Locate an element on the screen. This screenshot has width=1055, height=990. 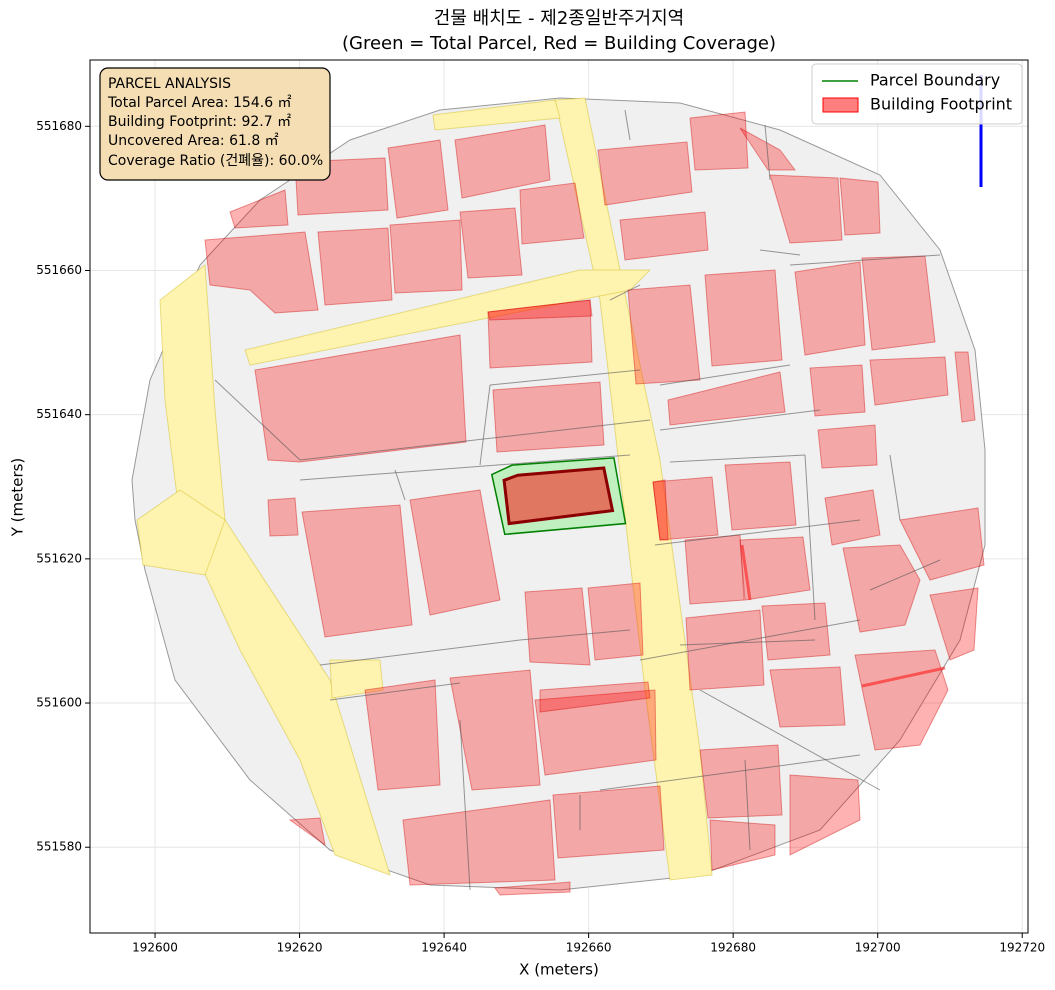
y-tick-label: 551660 is located at coordinates (59, 270).